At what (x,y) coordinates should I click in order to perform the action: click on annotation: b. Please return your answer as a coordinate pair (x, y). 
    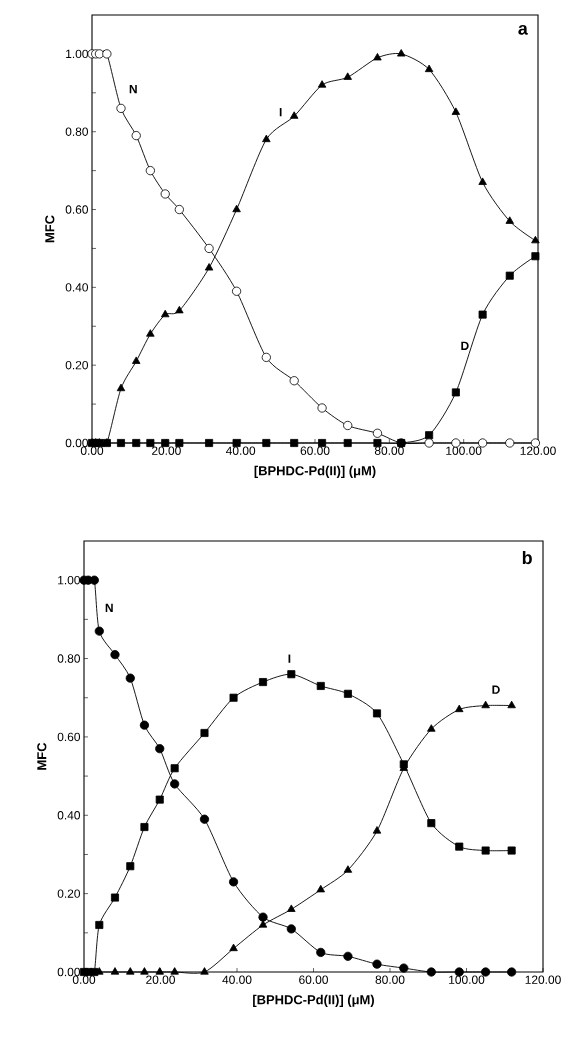
    Looking at the image, I should click on (527, 557).